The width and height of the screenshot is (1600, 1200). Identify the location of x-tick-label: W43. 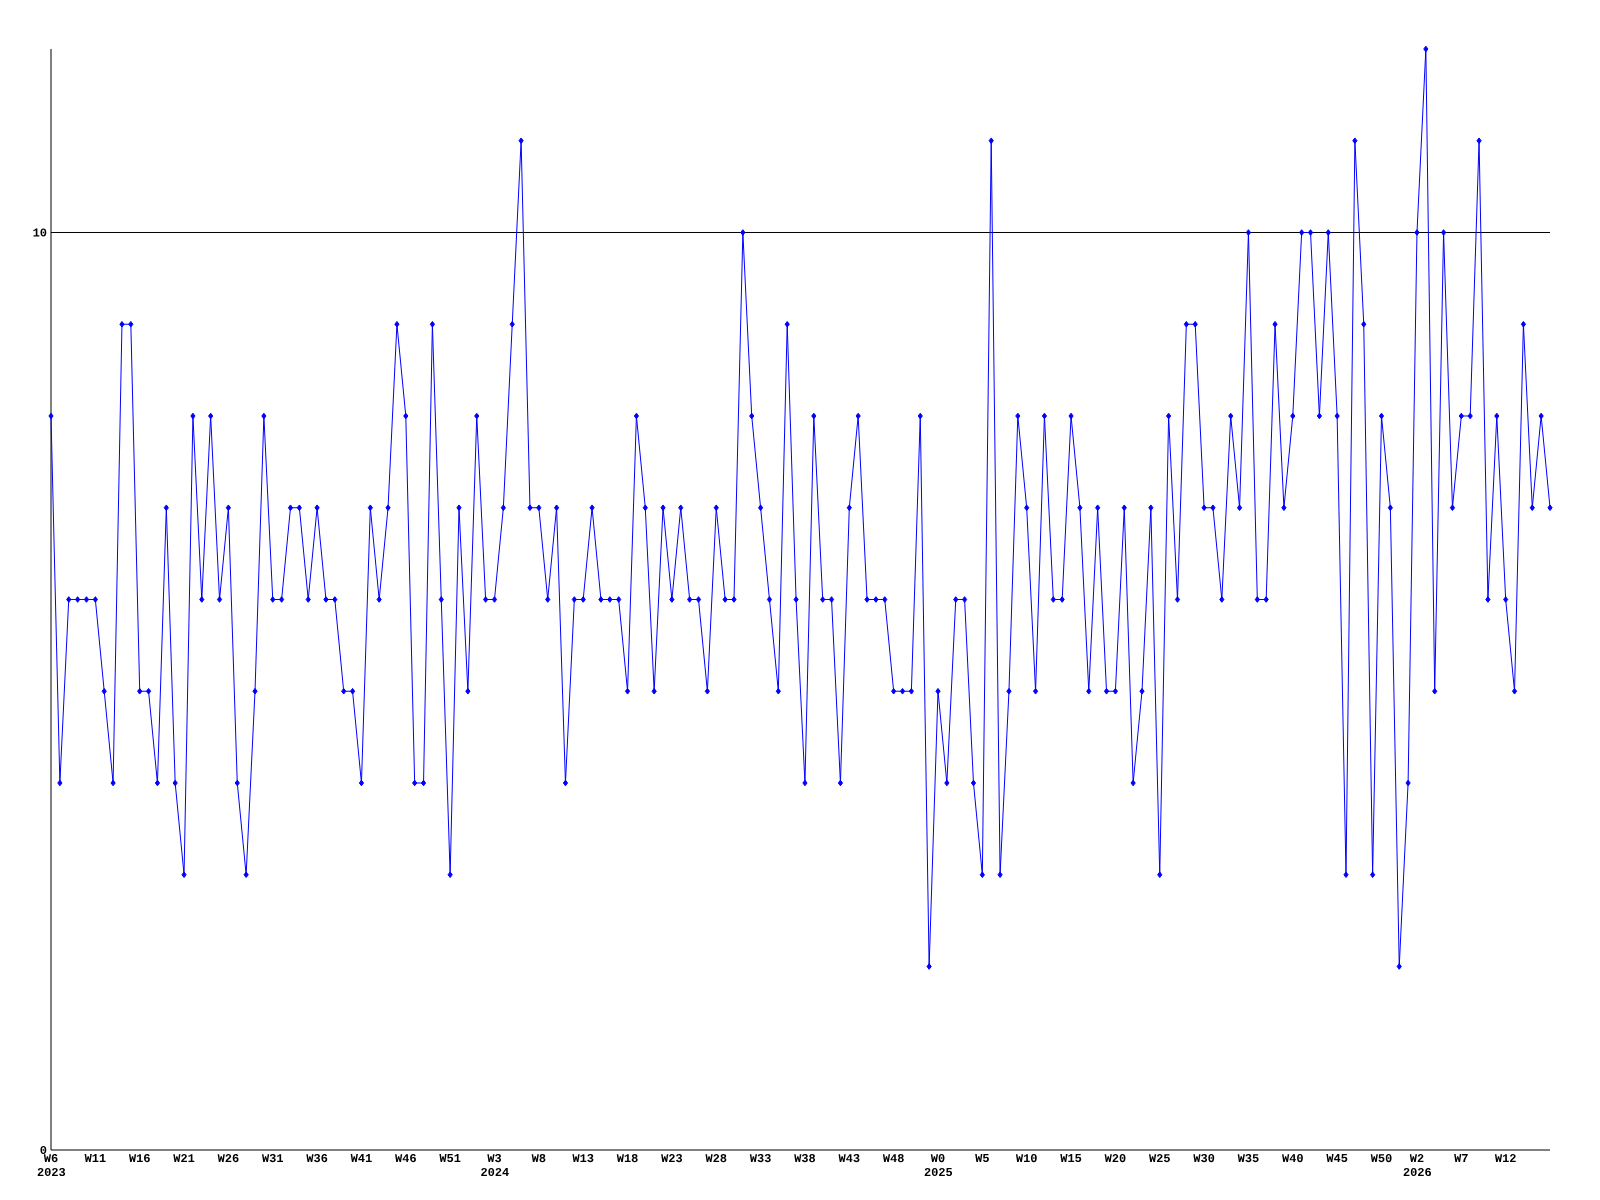
(849, 1158).